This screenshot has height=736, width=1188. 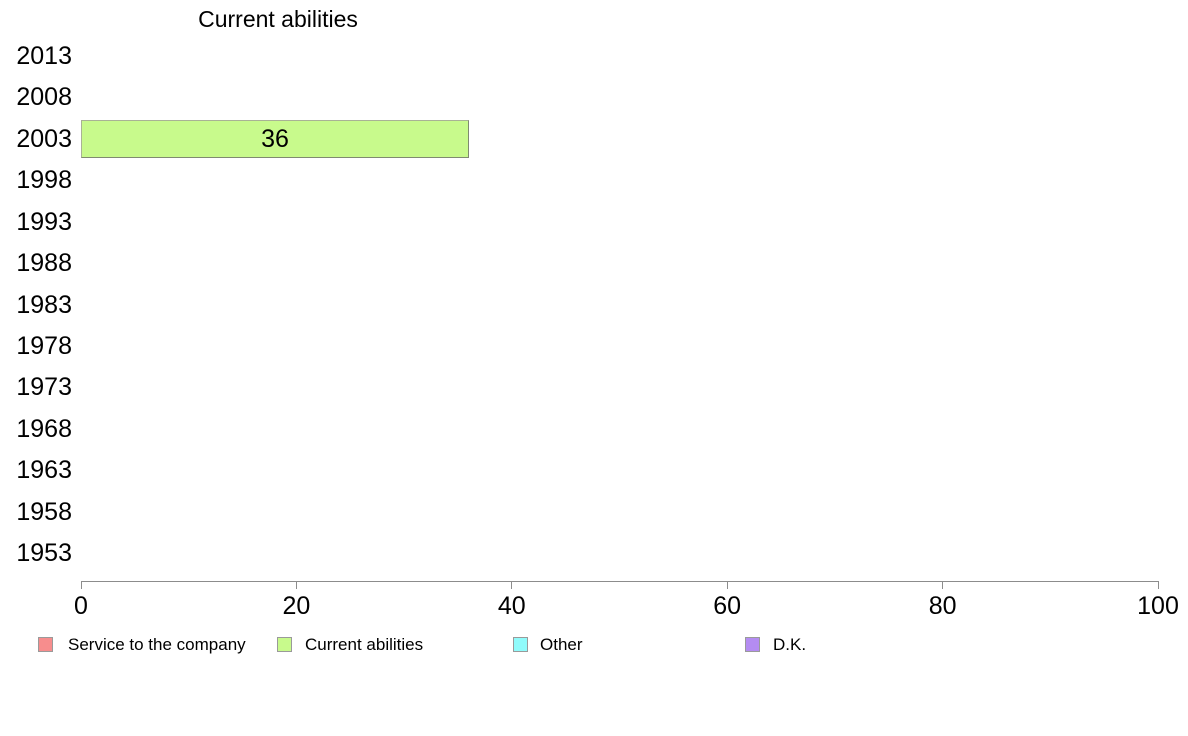 I want to click on x-axis-line, so click(x=619, y=581).